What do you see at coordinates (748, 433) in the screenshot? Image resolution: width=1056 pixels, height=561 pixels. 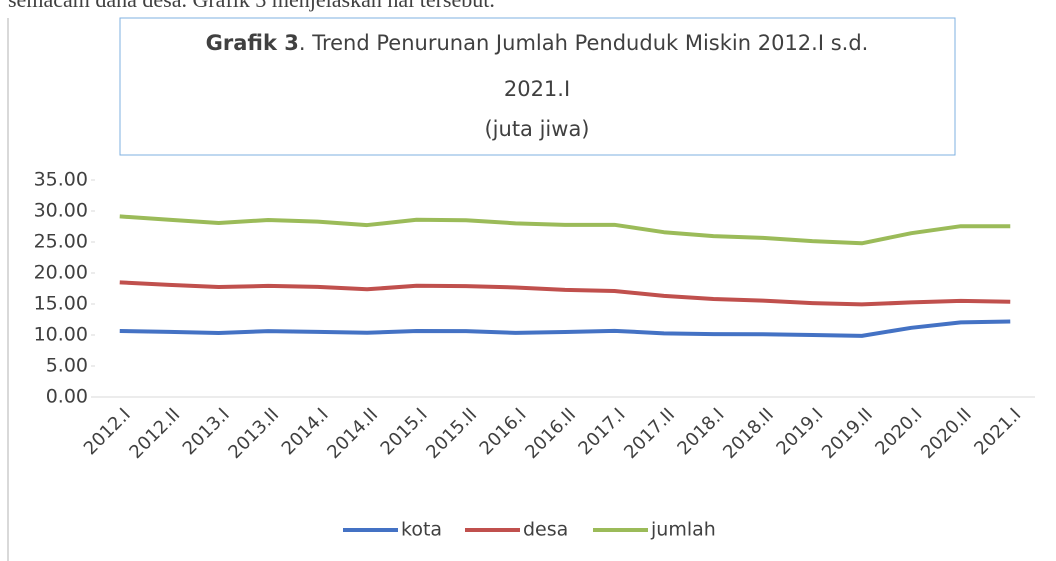 I see `x-tick-label: 2018.II` at bounding box center [748, 433].